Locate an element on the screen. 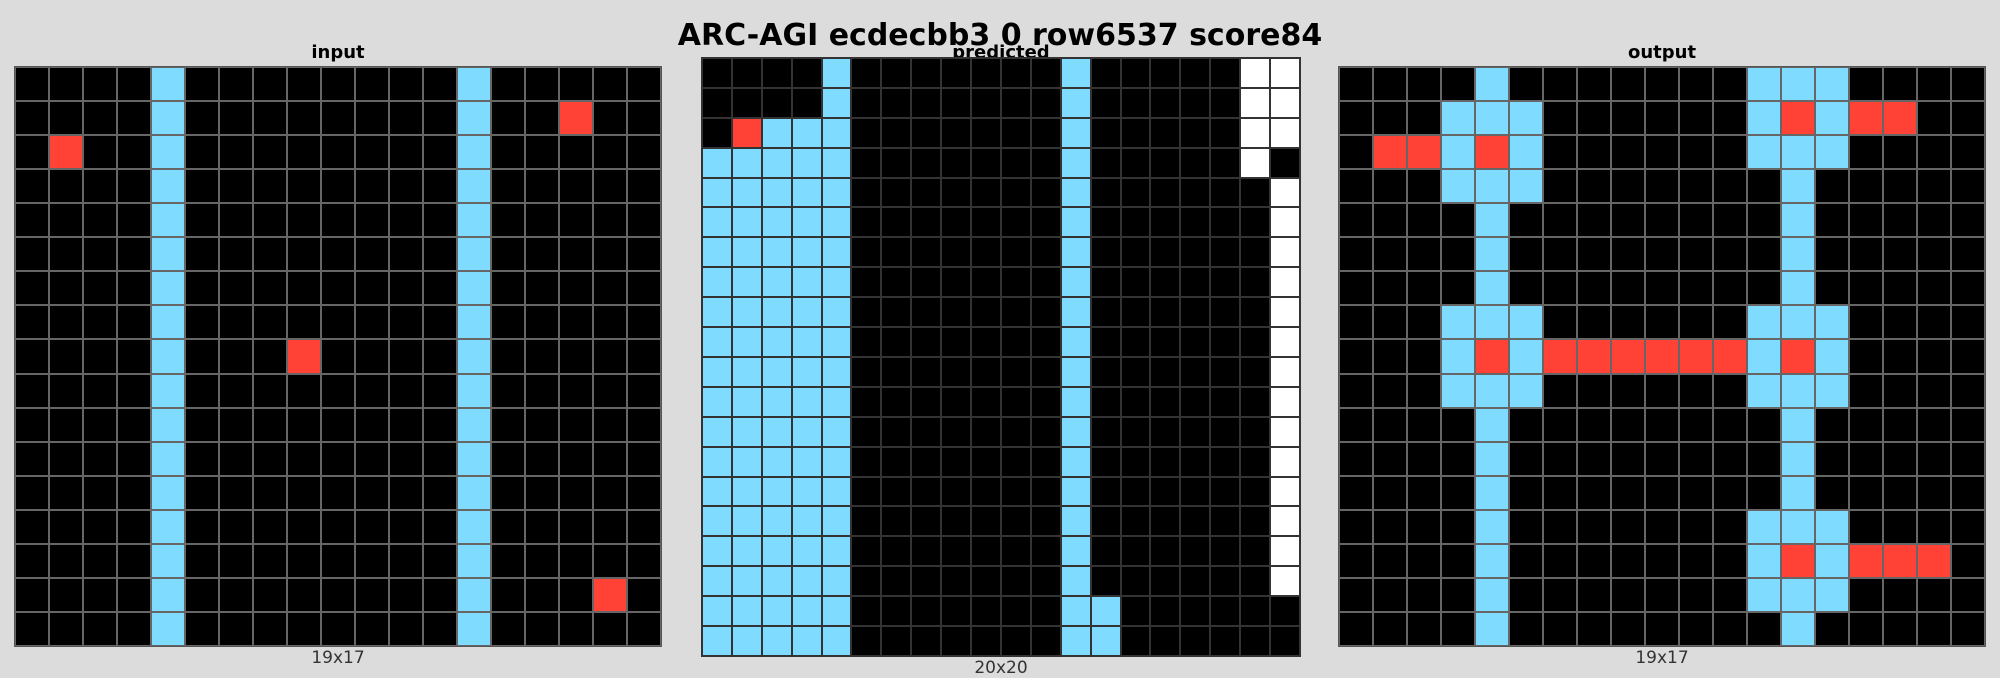  predicted-cell-r16-c17 is located at coordinates (1225, 551).